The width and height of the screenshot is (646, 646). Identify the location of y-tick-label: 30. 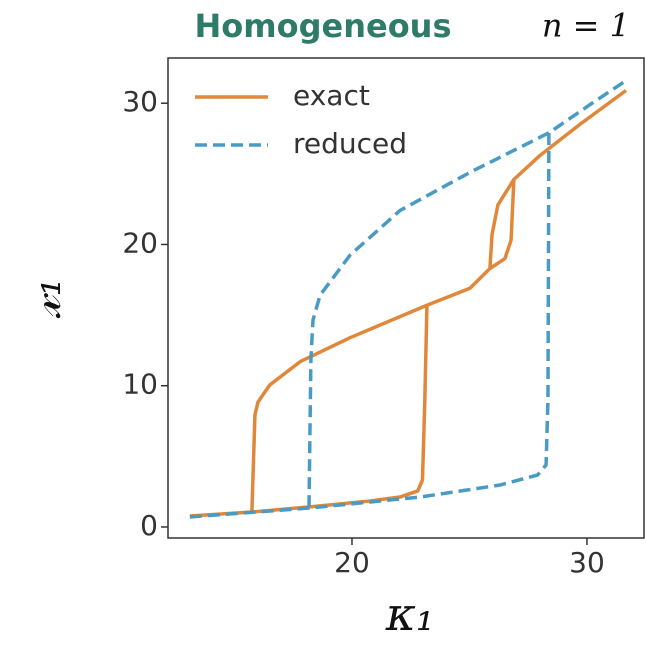
(140, 101).